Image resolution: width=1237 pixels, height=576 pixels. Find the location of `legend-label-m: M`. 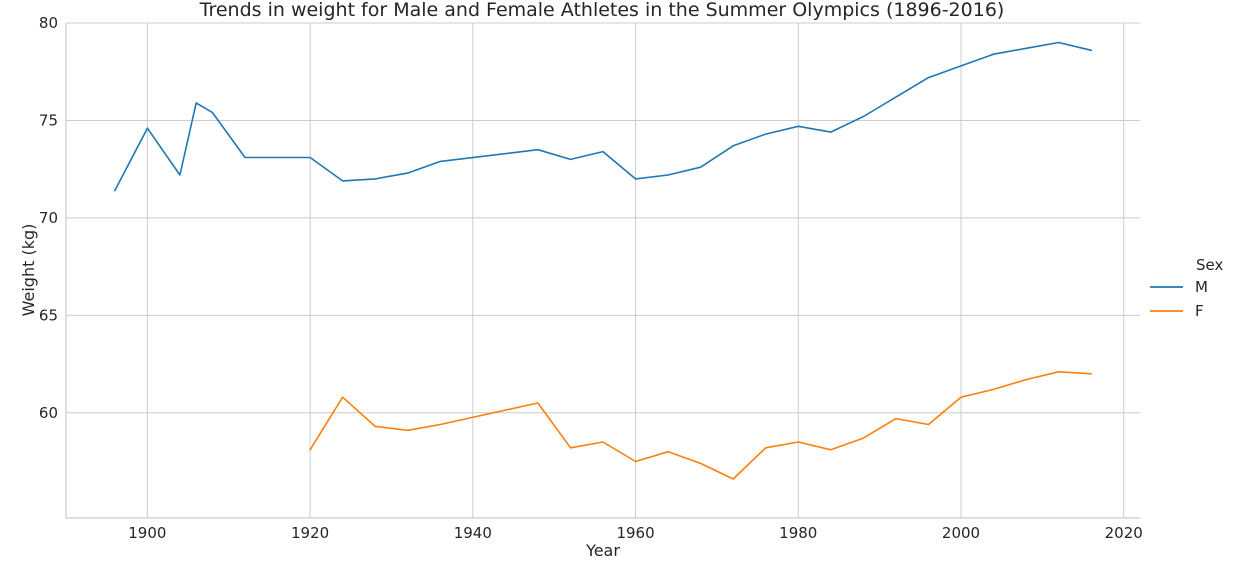

legend-label-m: M is located at coordinates (1201, 287).